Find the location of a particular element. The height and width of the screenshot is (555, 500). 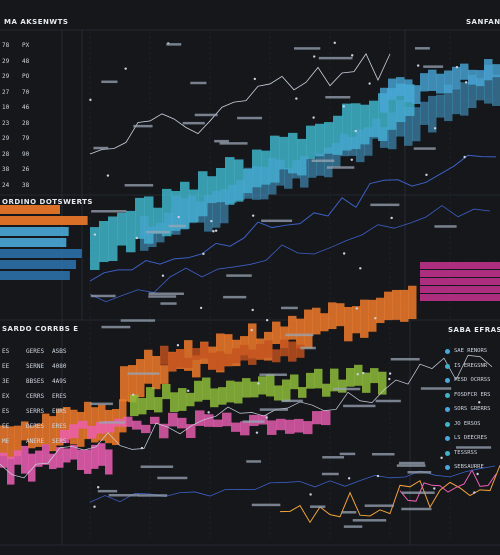

number-cell: 46 is located at coordinates (26, 107).